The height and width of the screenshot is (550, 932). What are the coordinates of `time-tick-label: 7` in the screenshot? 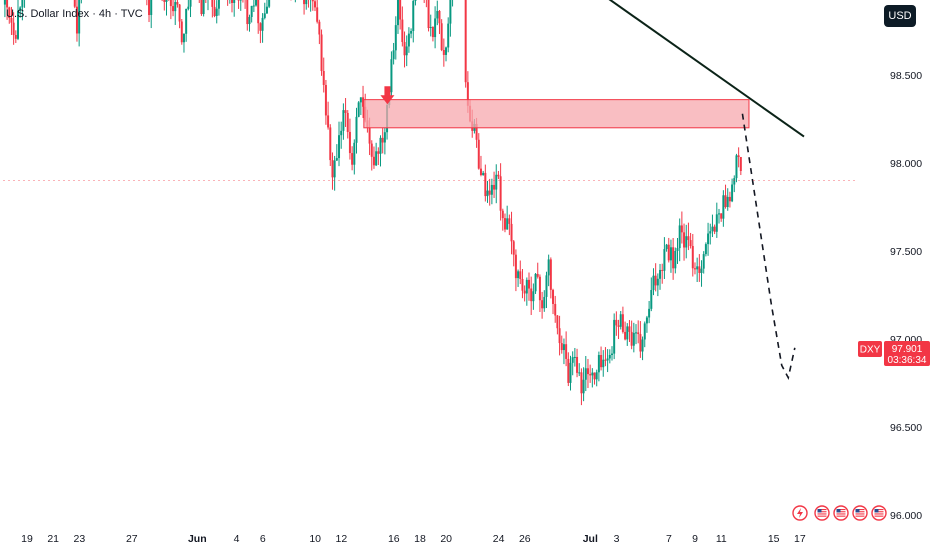 It's located at (669, 539).